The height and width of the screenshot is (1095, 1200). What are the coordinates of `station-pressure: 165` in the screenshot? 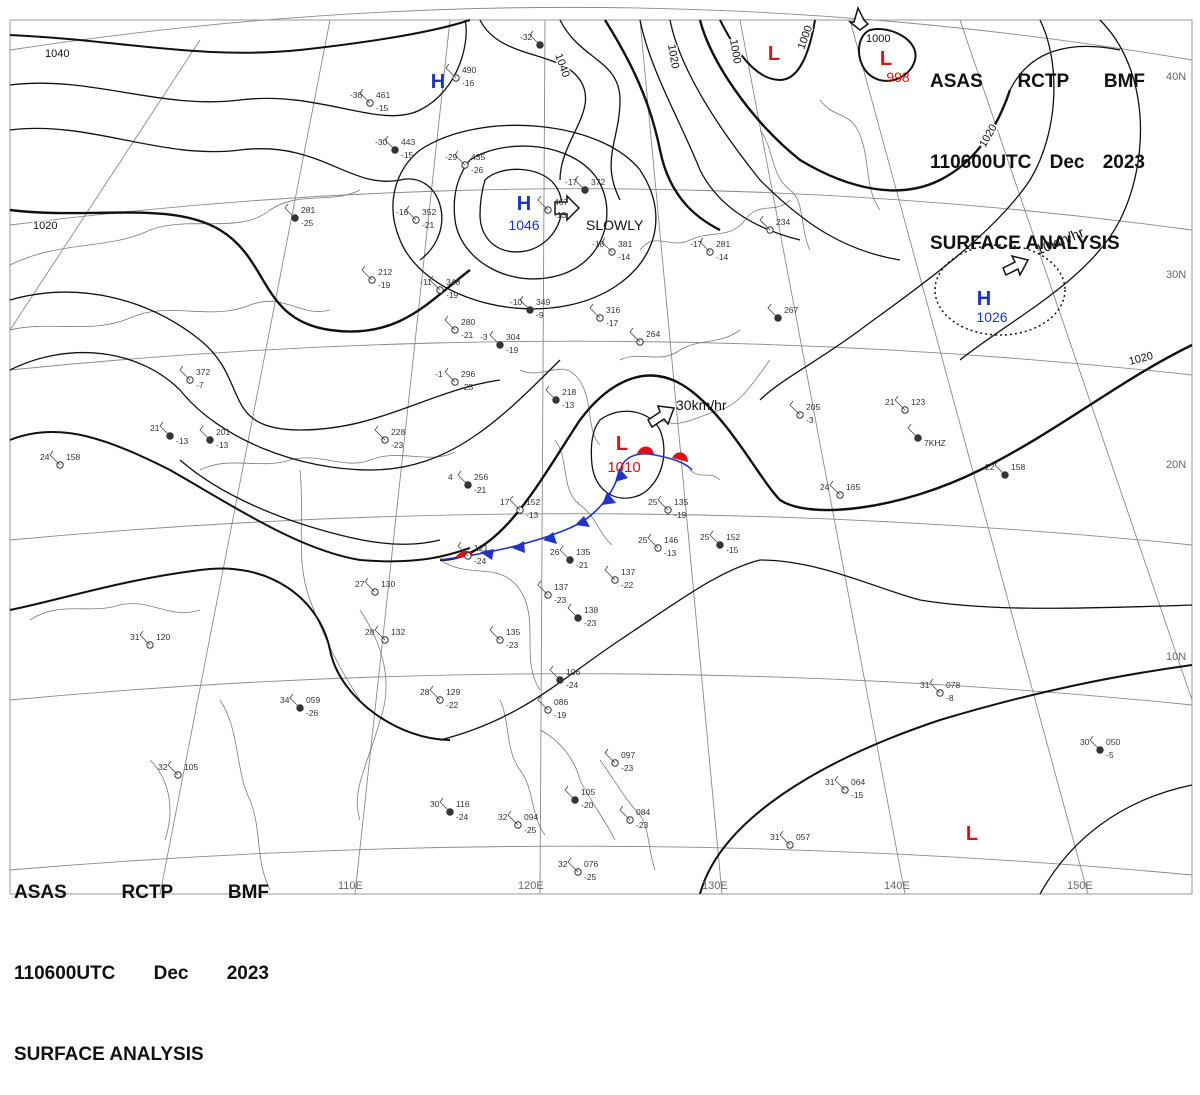 It's located at (853, 487).